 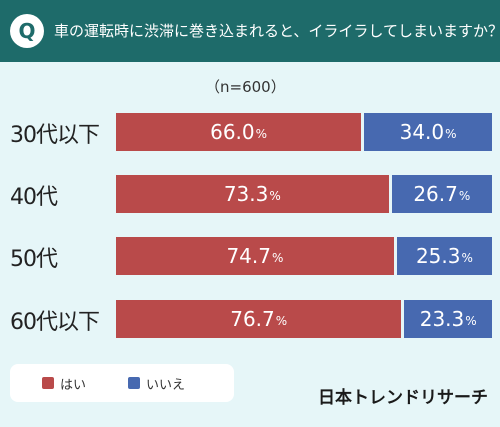 What do you see at coordinates (73, 385) in the screenshot?
I see `legend-label-yes: はい` at bounding box center [73, 385].